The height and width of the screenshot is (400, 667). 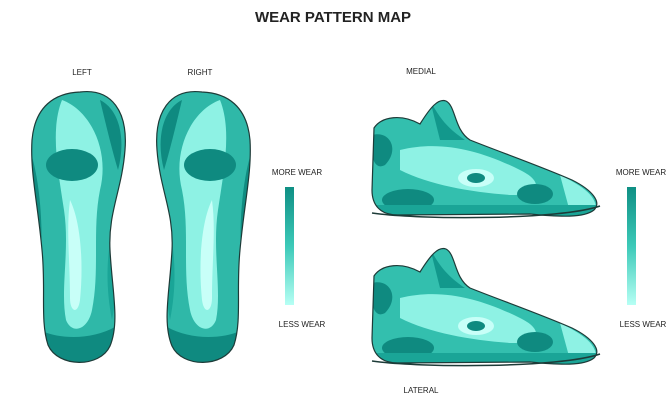 What do you see at coordinates (200, 72) in the screenshot?
I see `insole-label: RIGHT` at bounding box center [200, 72].